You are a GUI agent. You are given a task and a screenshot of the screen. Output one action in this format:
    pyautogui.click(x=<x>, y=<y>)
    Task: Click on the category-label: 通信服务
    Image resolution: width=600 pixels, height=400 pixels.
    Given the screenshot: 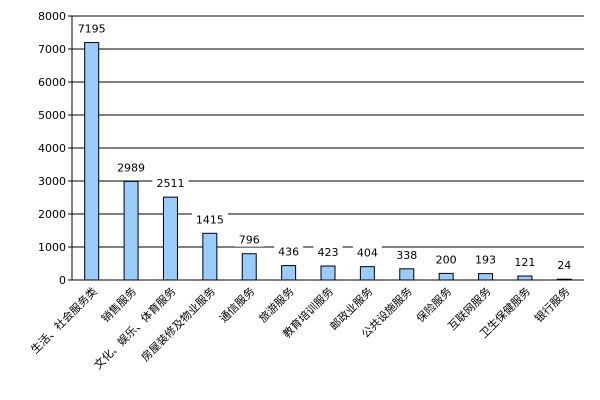 What is the action you would take?
    pyautogui.click(x=237, y=305)
    